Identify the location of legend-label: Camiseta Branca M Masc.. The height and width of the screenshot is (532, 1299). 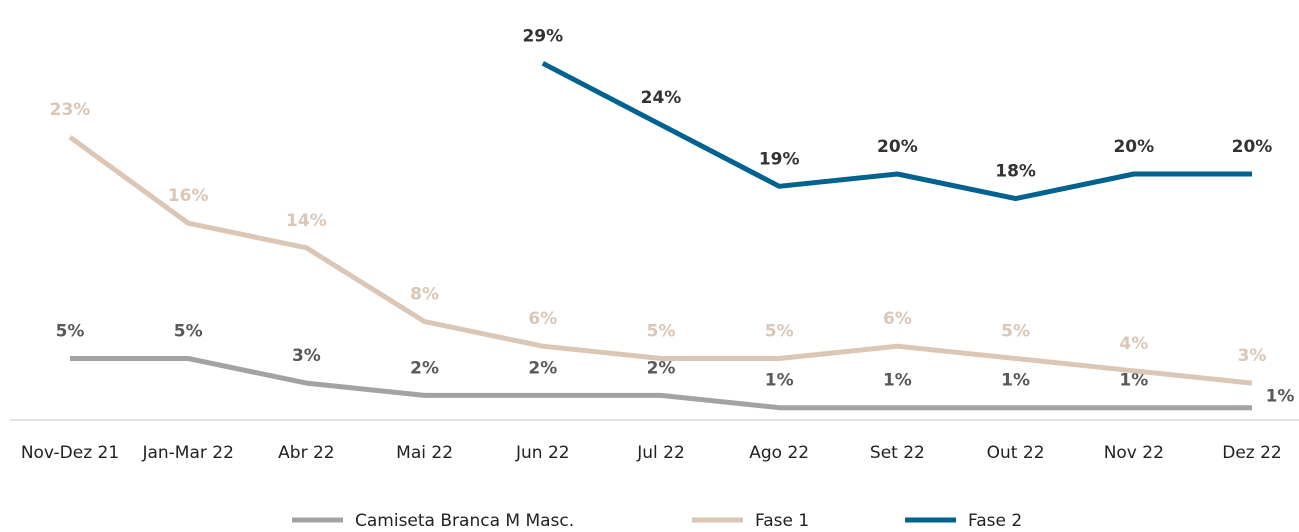
(464, 521).